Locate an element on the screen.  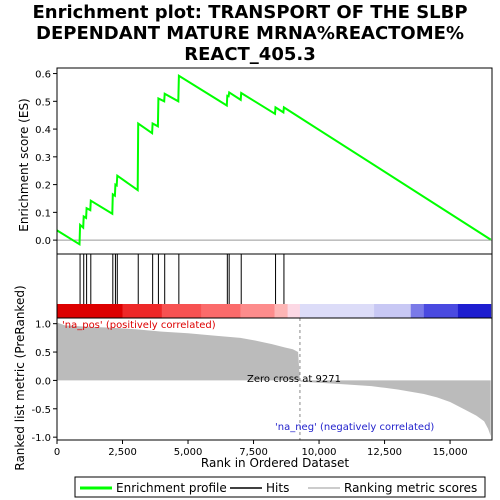
legend-metric-label: Ranking metric scores is located at coordinates (410, 488).